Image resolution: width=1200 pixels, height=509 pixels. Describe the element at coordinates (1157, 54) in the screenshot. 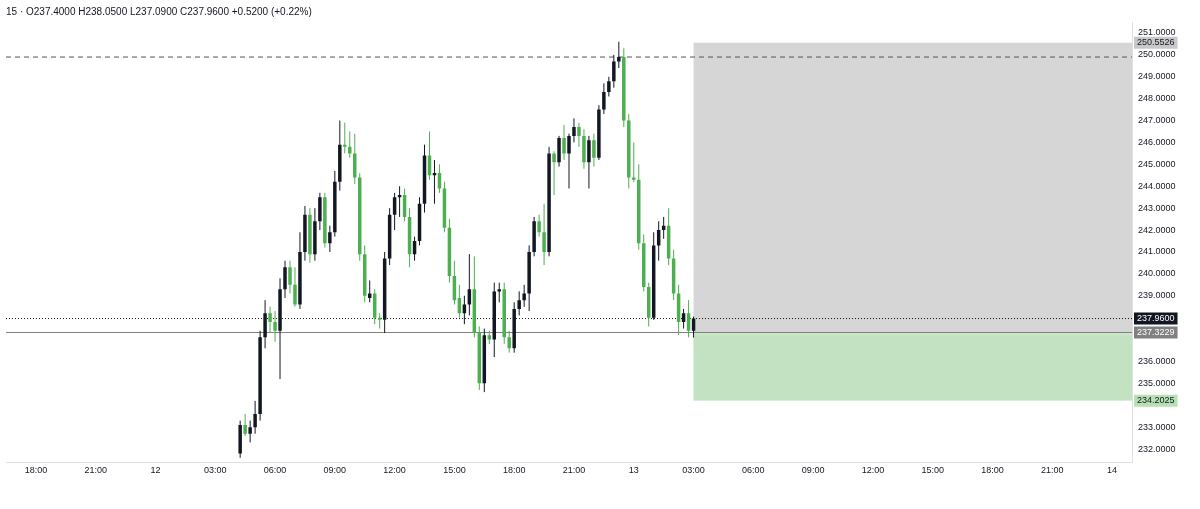

I see `y-tick-label: 250.0000` at that location.